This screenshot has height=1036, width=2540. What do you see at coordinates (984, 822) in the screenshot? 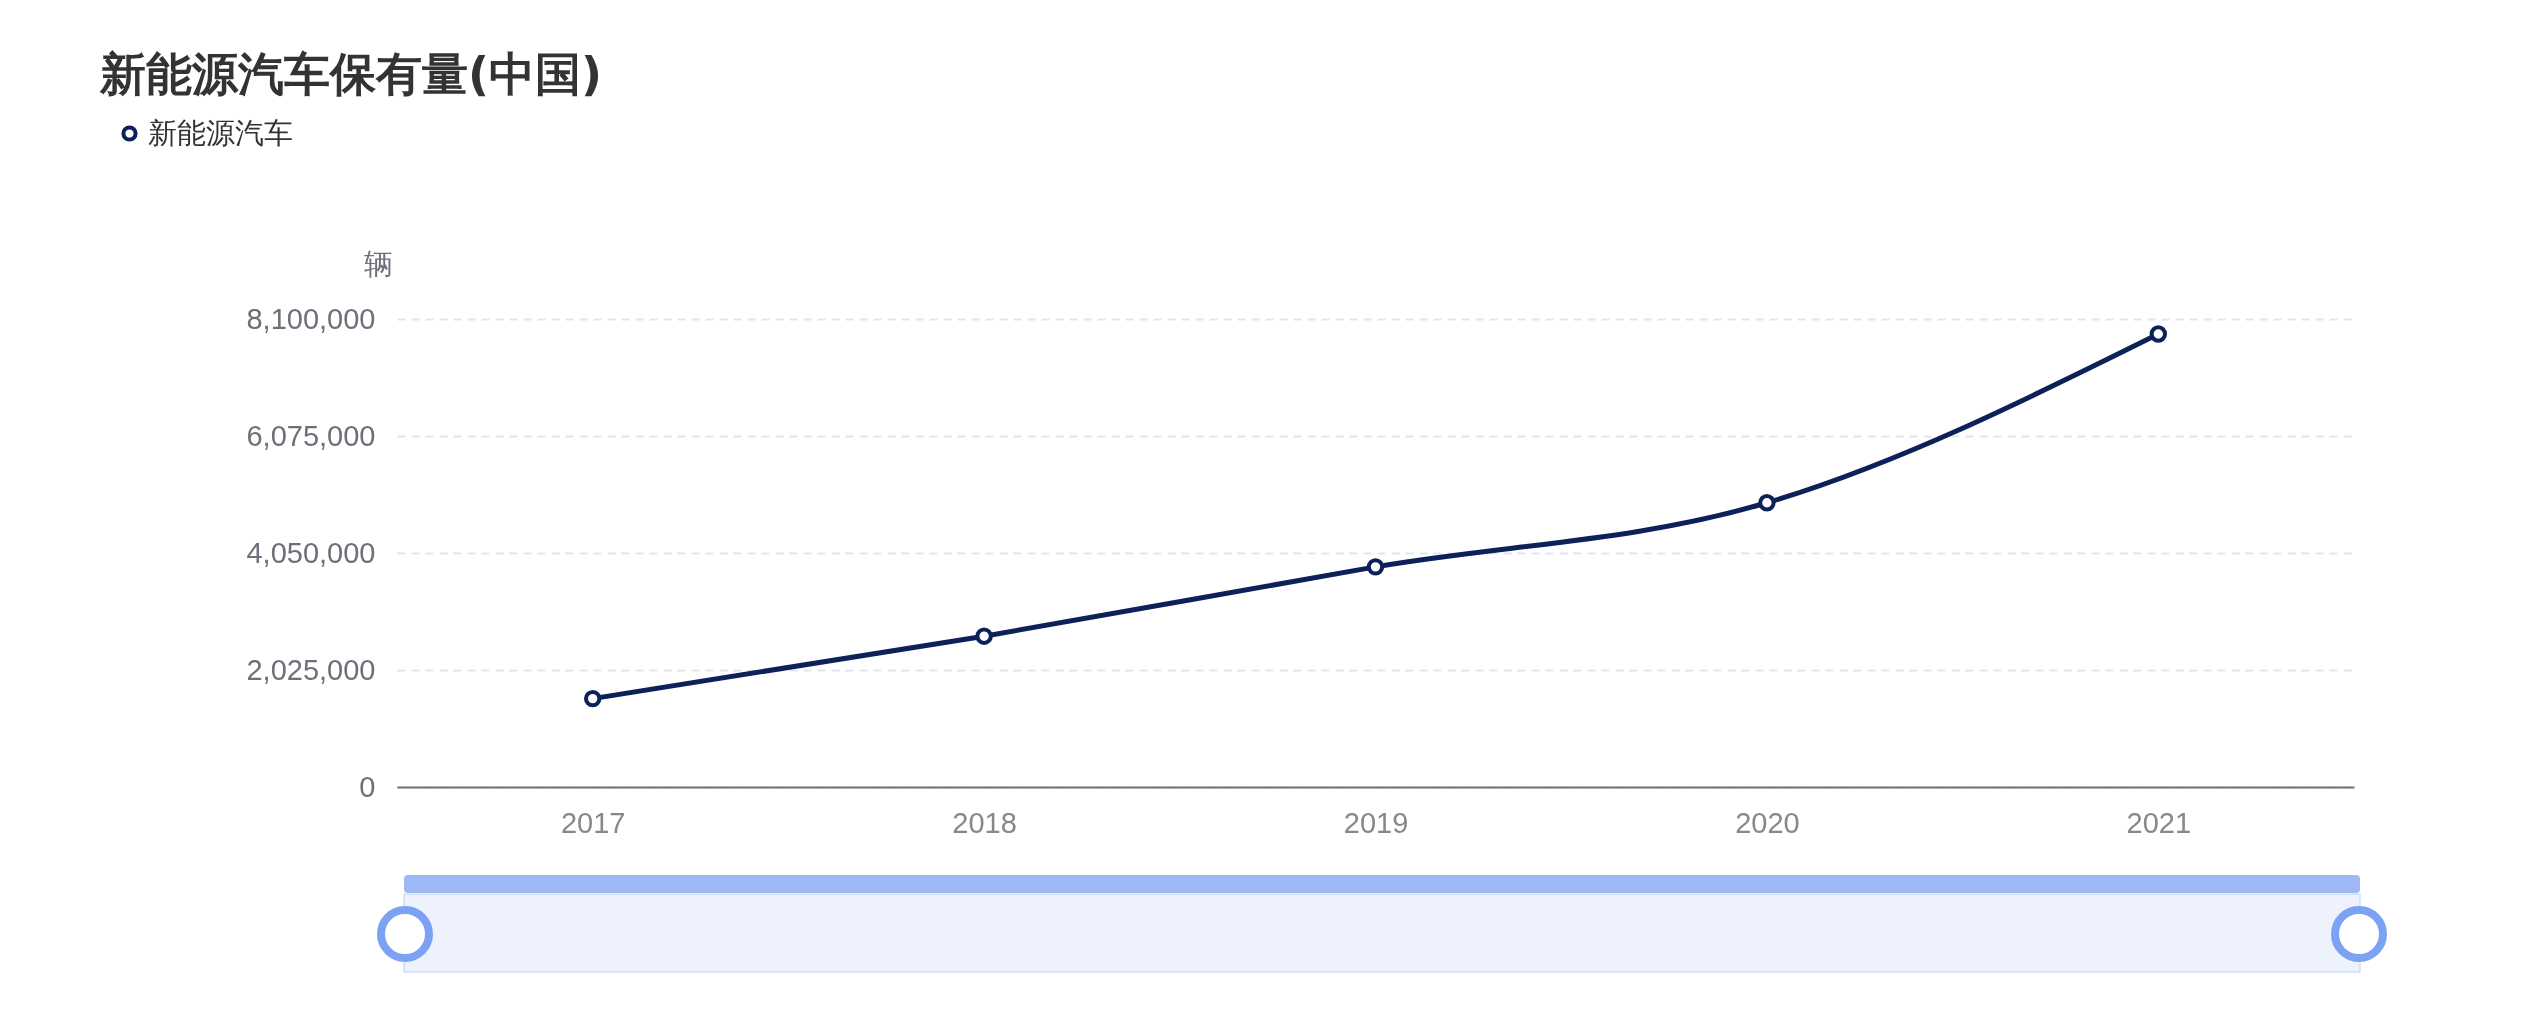
I see `x-tick-label: 2018` at bounding box center [984, 822].